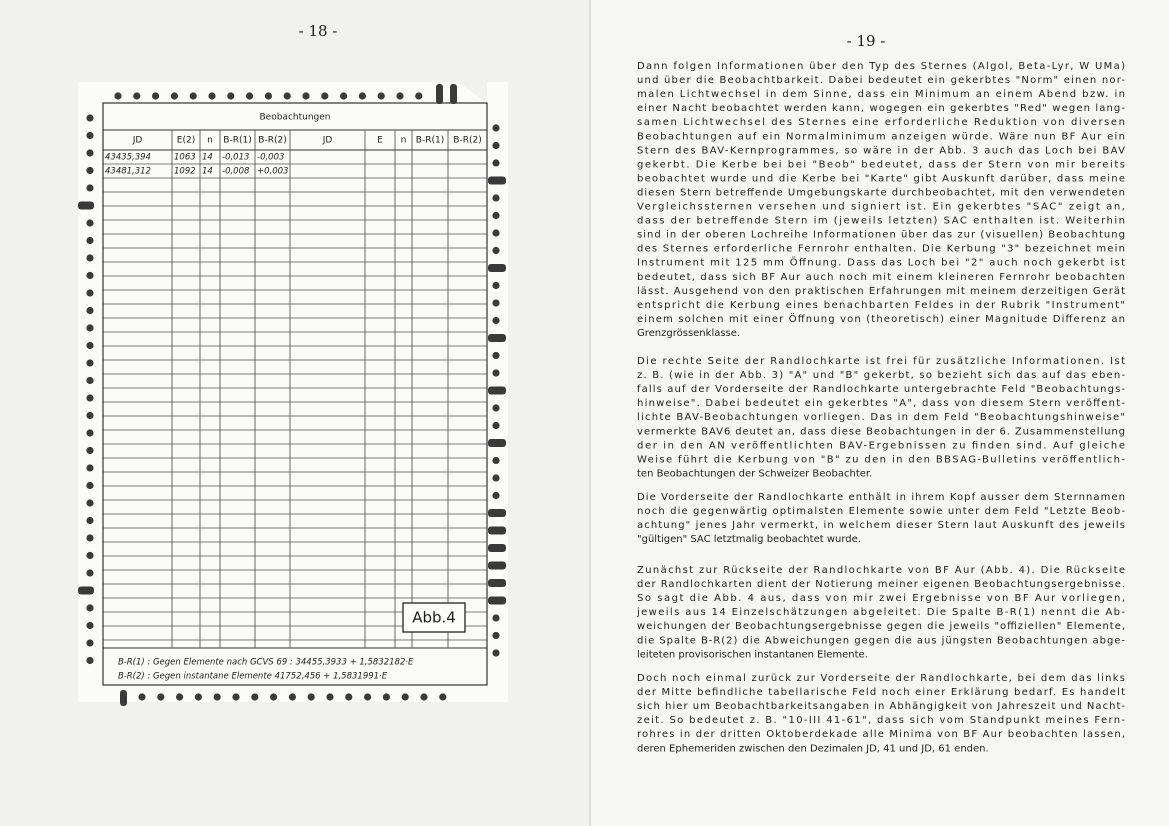 This screenshot has height=826, width=1169. I want to click on table-cell: +0,003, so click(272, 172).